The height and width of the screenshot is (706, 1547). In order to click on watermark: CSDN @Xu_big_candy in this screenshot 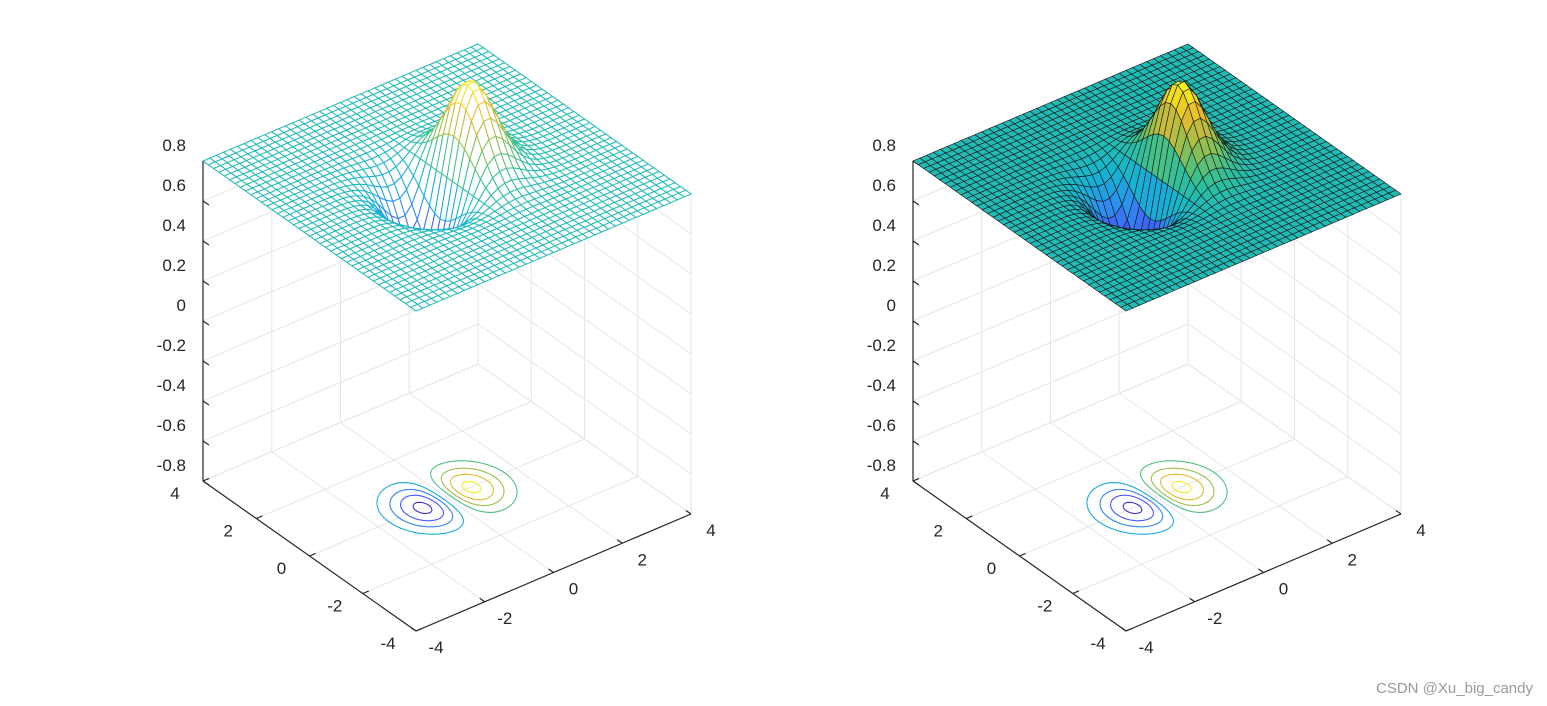, I will do `click(1454, 688)`.